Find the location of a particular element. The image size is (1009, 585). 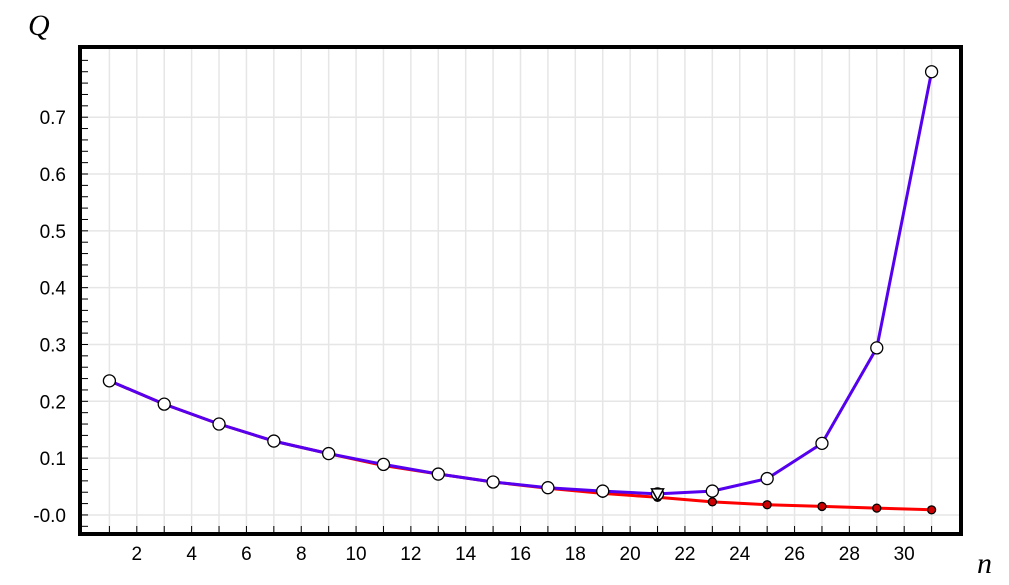

x-tick-label: 4 is located at coordinates (191, 554).